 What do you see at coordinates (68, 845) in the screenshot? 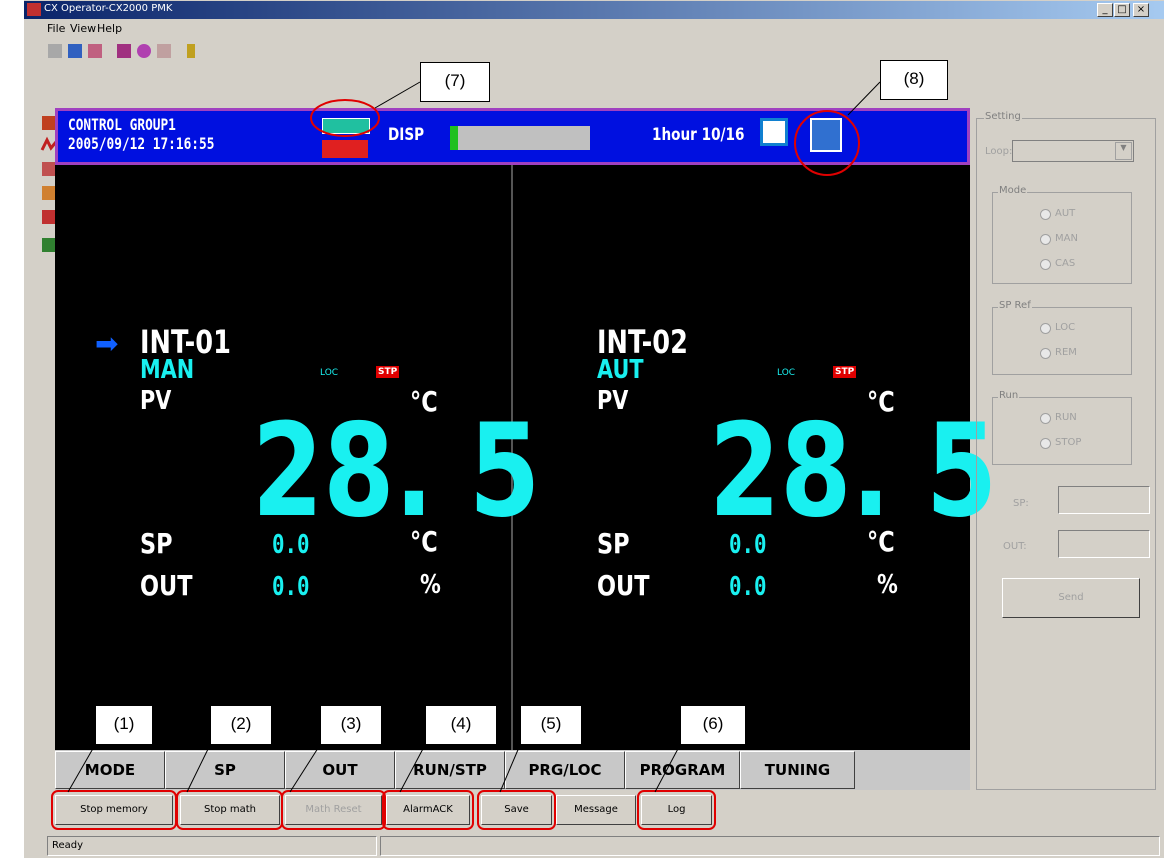
I see `status-text: Ready` at bounding box center [68, 845].